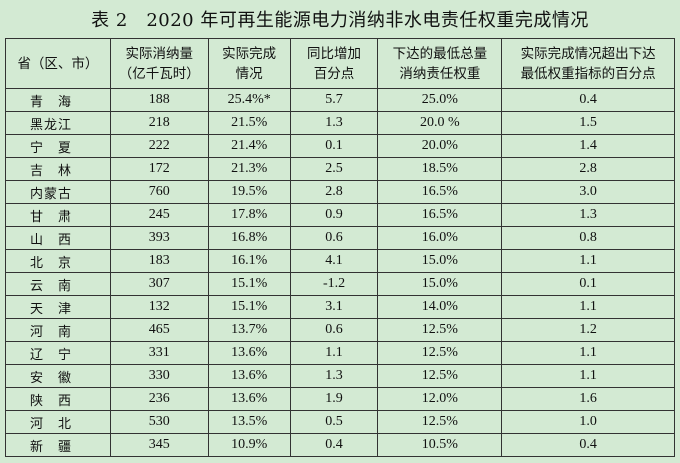 This screenshot has height=463, width=680. What do you see at coordinates (159, 353) in the screenshot?
I see `value-cell: 331` at bounding box center [159, 353].